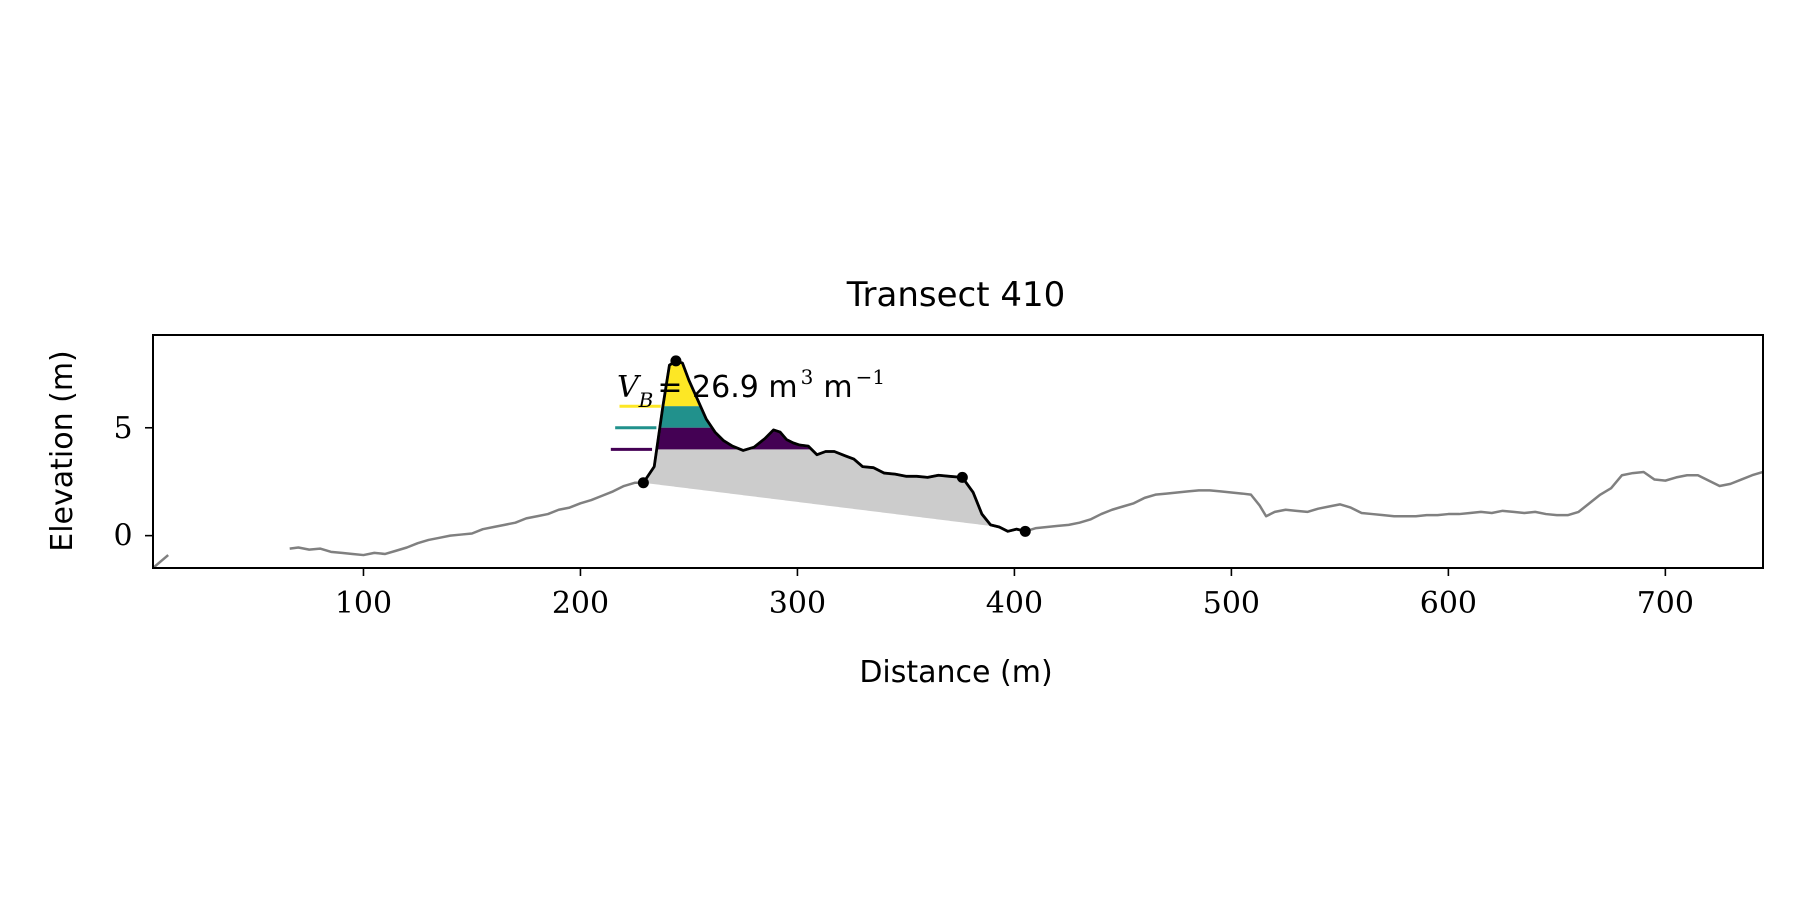 This screenshot has width=1800, height=900. I want to click on volume-annotation: VB = 26.9 m 3 m −1, so click(751, 388).